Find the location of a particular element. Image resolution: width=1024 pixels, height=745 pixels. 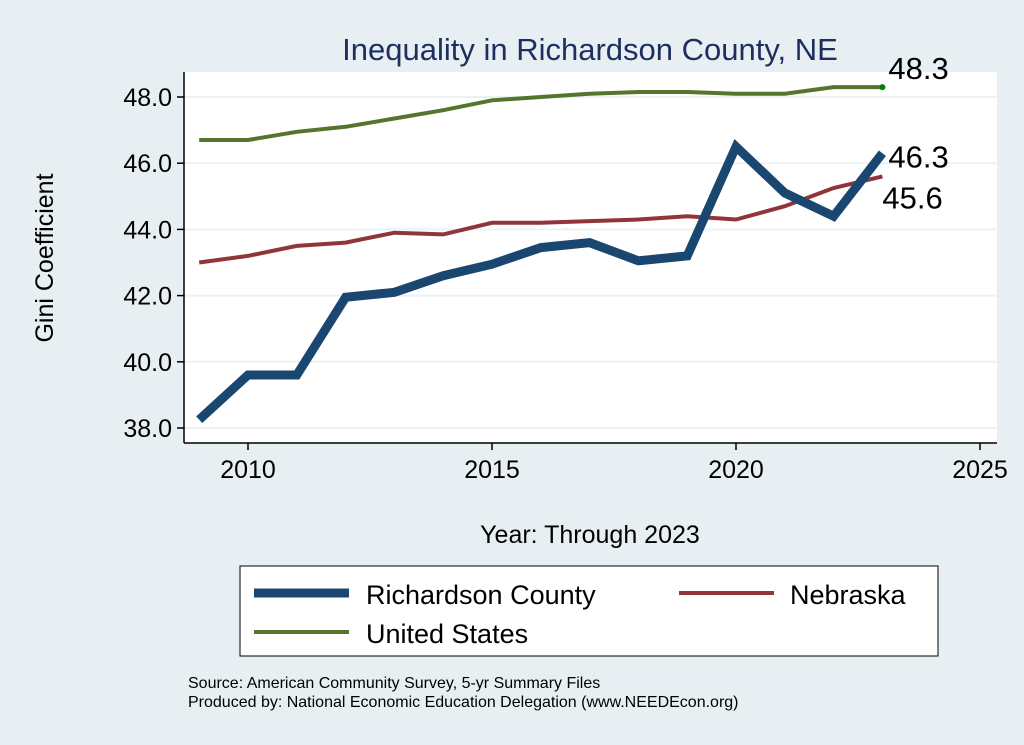

end-label-richardson-county: 46.3 is located at coordinates (918, 156).